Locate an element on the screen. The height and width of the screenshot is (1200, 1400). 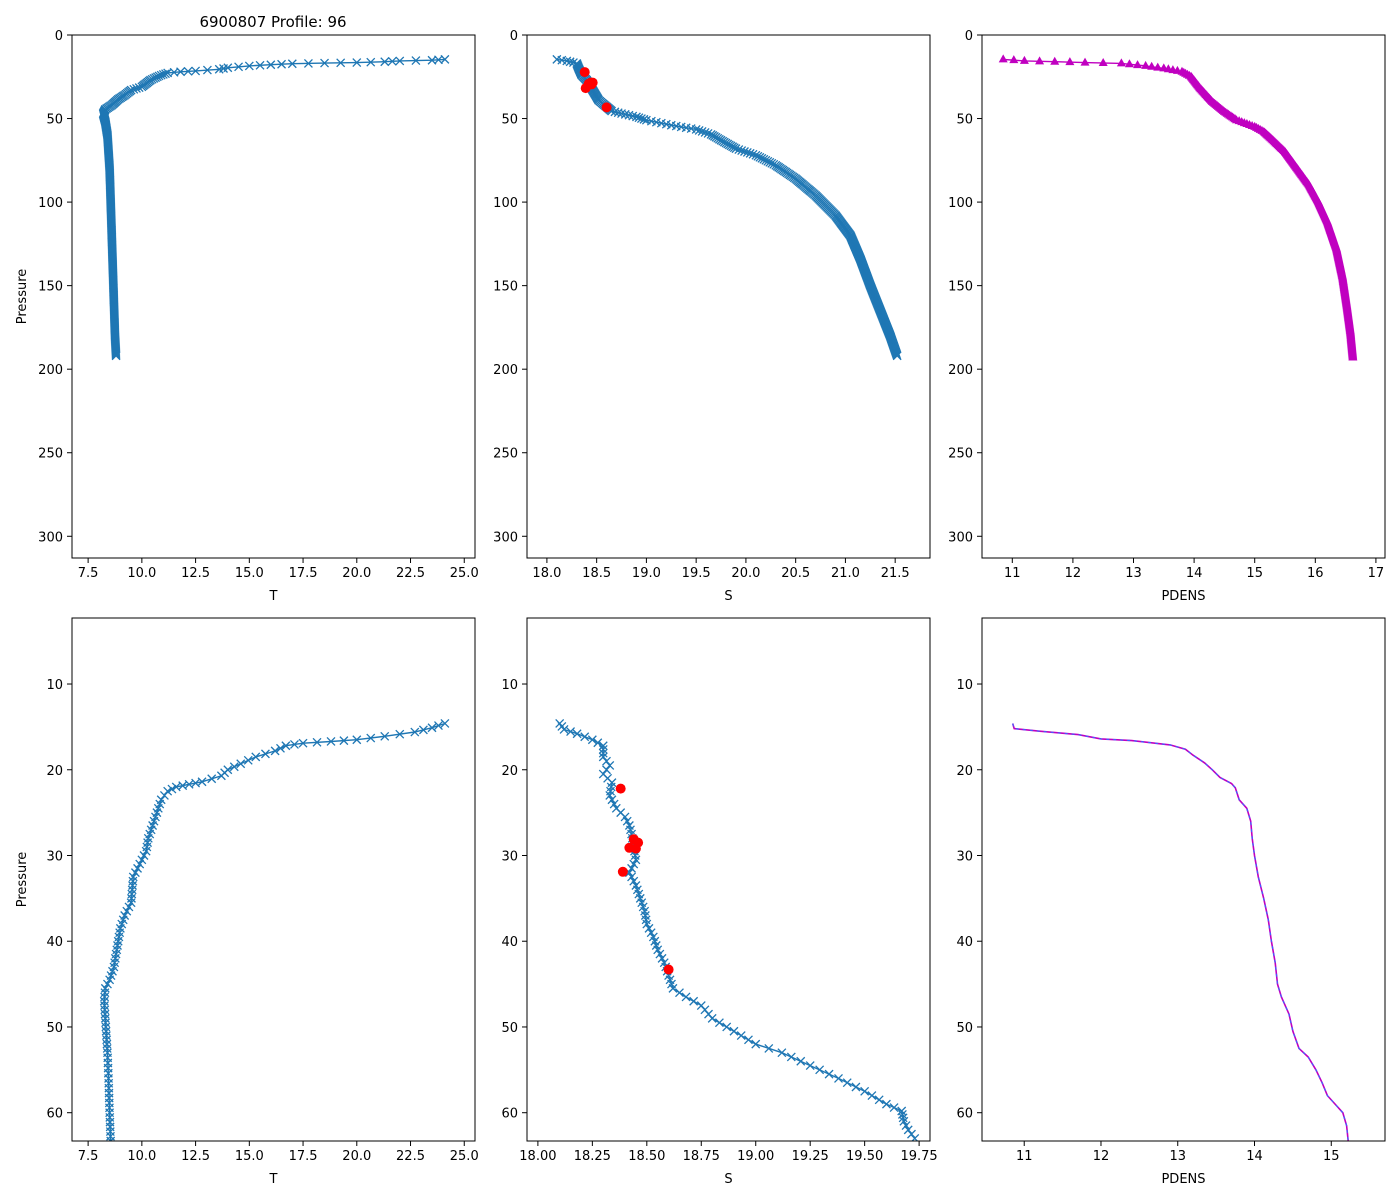
x-tick-label: 18.25 is located at coordinates (592, 1156).